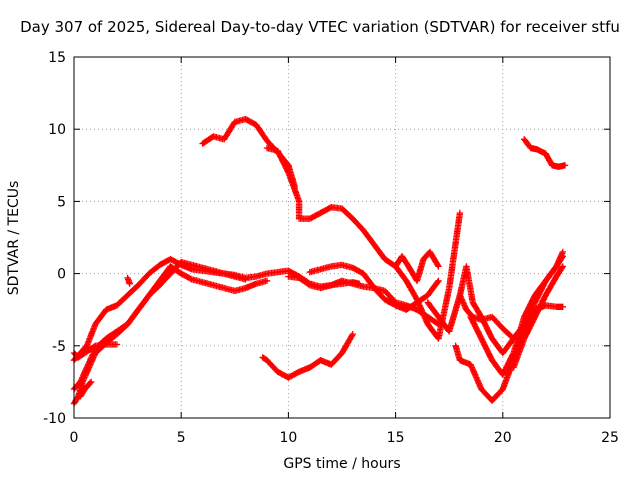 Image resolution: width=640 pixels, height=480 pixels. Describe the element at coordinates (181, 438) in the screenshot. I see `x-tick-label: 5` at that location.